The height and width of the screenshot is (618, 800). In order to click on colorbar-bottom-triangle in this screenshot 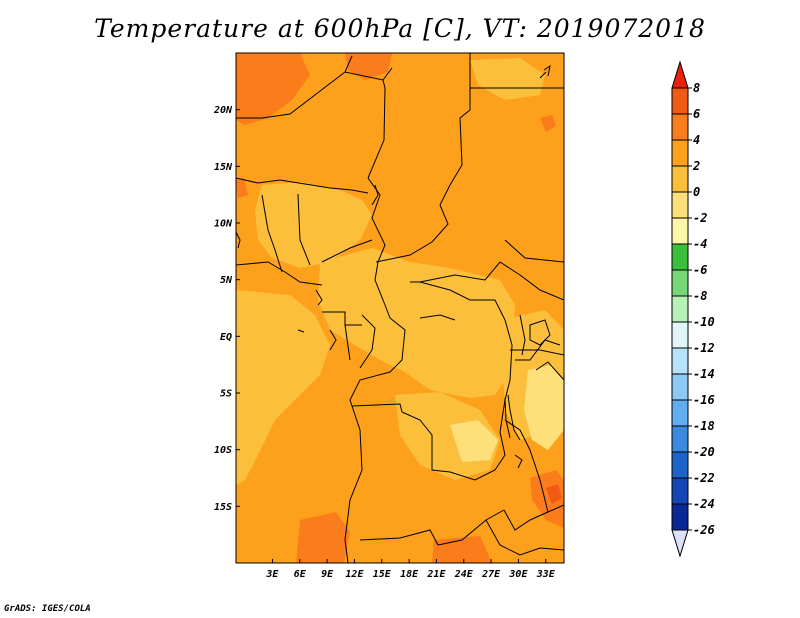, I will do `click(680, 543)`.